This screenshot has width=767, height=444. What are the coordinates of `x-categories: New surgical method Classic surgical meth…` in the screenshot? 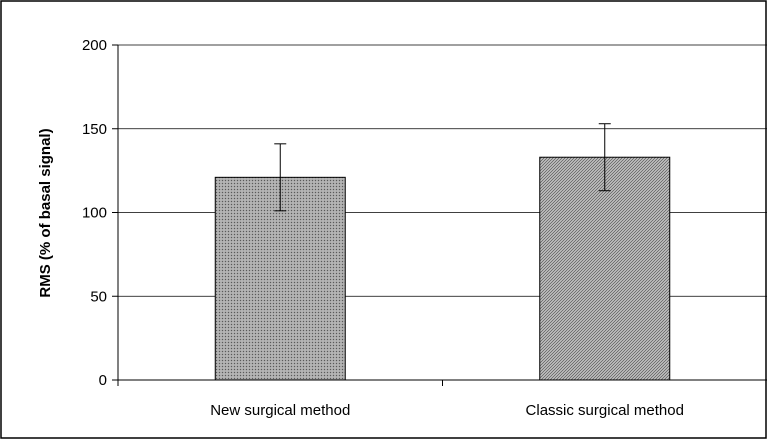 It's located at (447, 410).